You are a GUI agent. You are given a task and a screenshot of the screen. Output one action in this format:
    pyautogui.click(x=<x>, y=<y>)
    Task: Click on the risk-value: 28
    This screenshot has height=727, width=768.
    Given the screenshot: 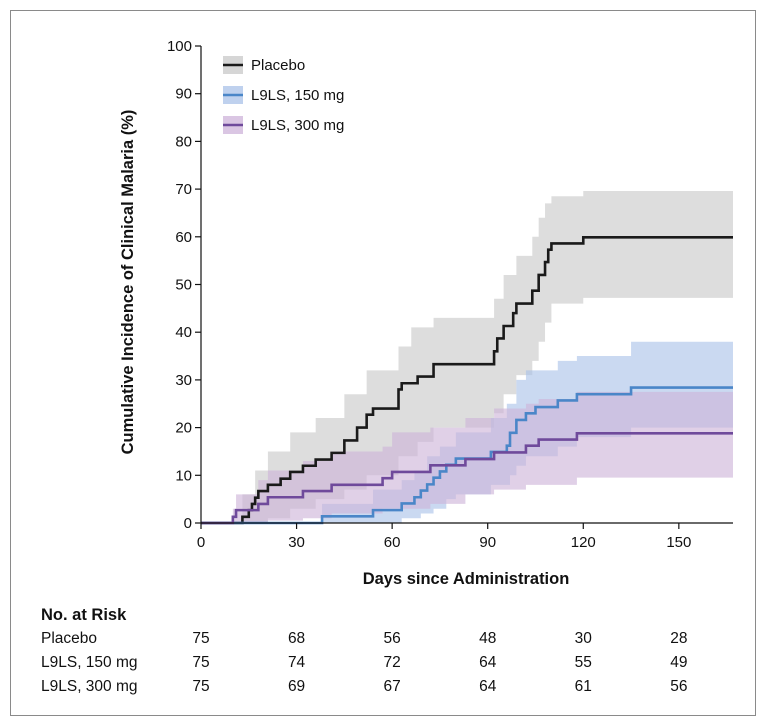 What is the action you would take?
    pyautogui.click(x=679, y=638)
    